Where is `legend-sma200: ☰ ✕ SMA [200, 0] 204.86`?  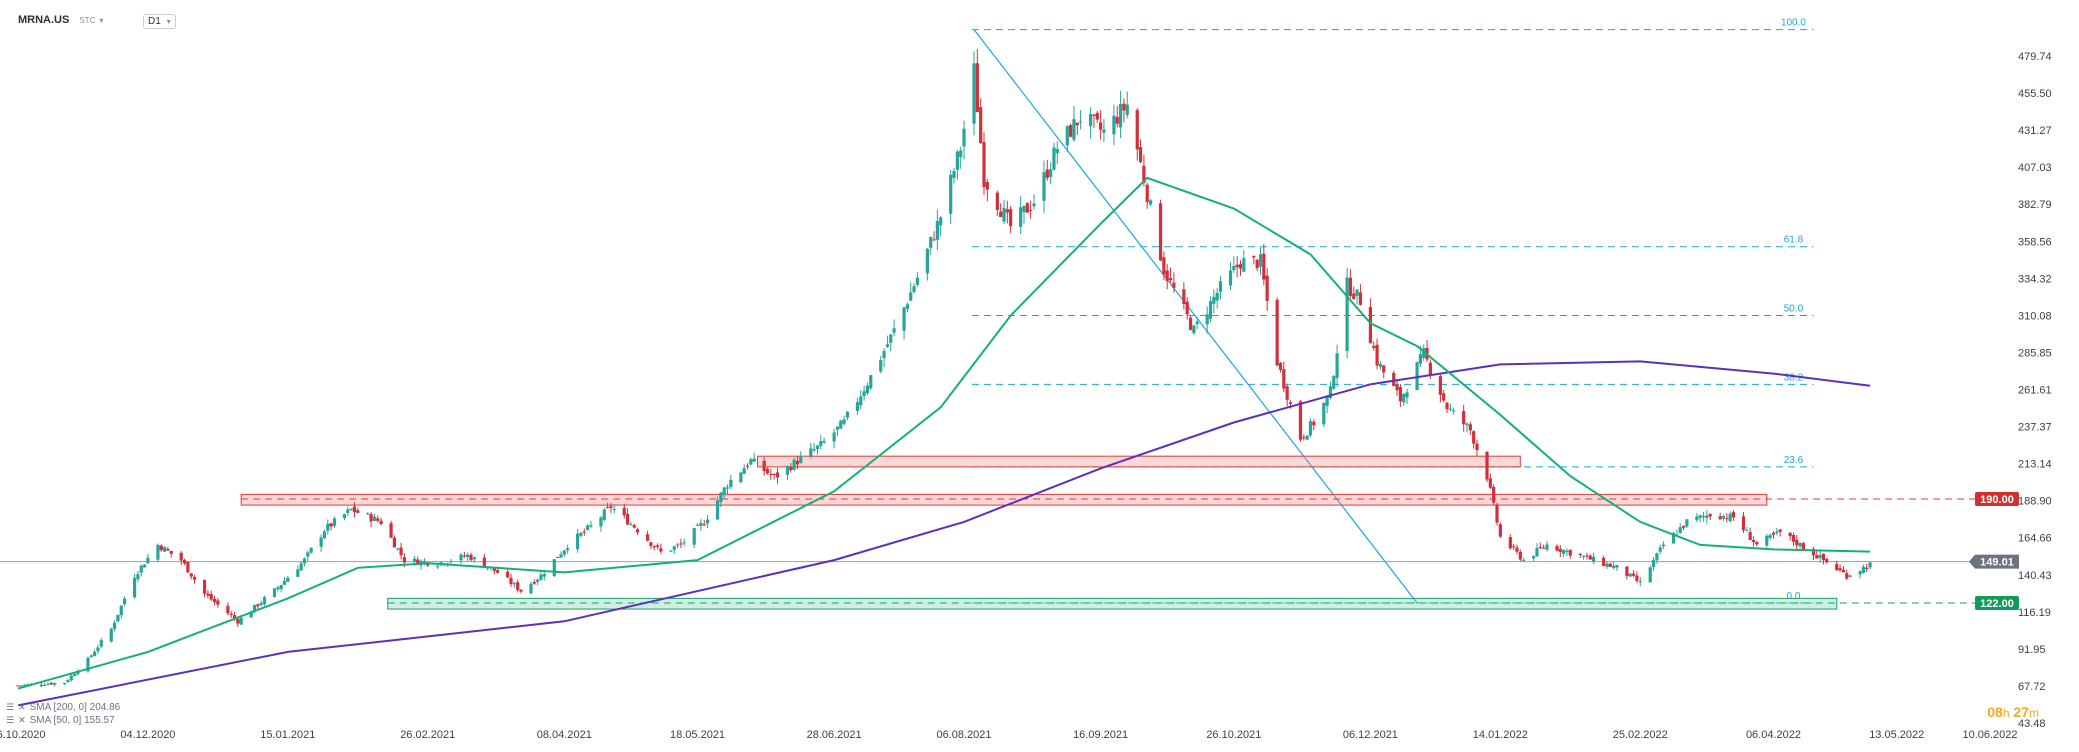
legend-sma200: ☰ ✕ SMA [200, 0] 204.86 is located at coordinates (63, 707).